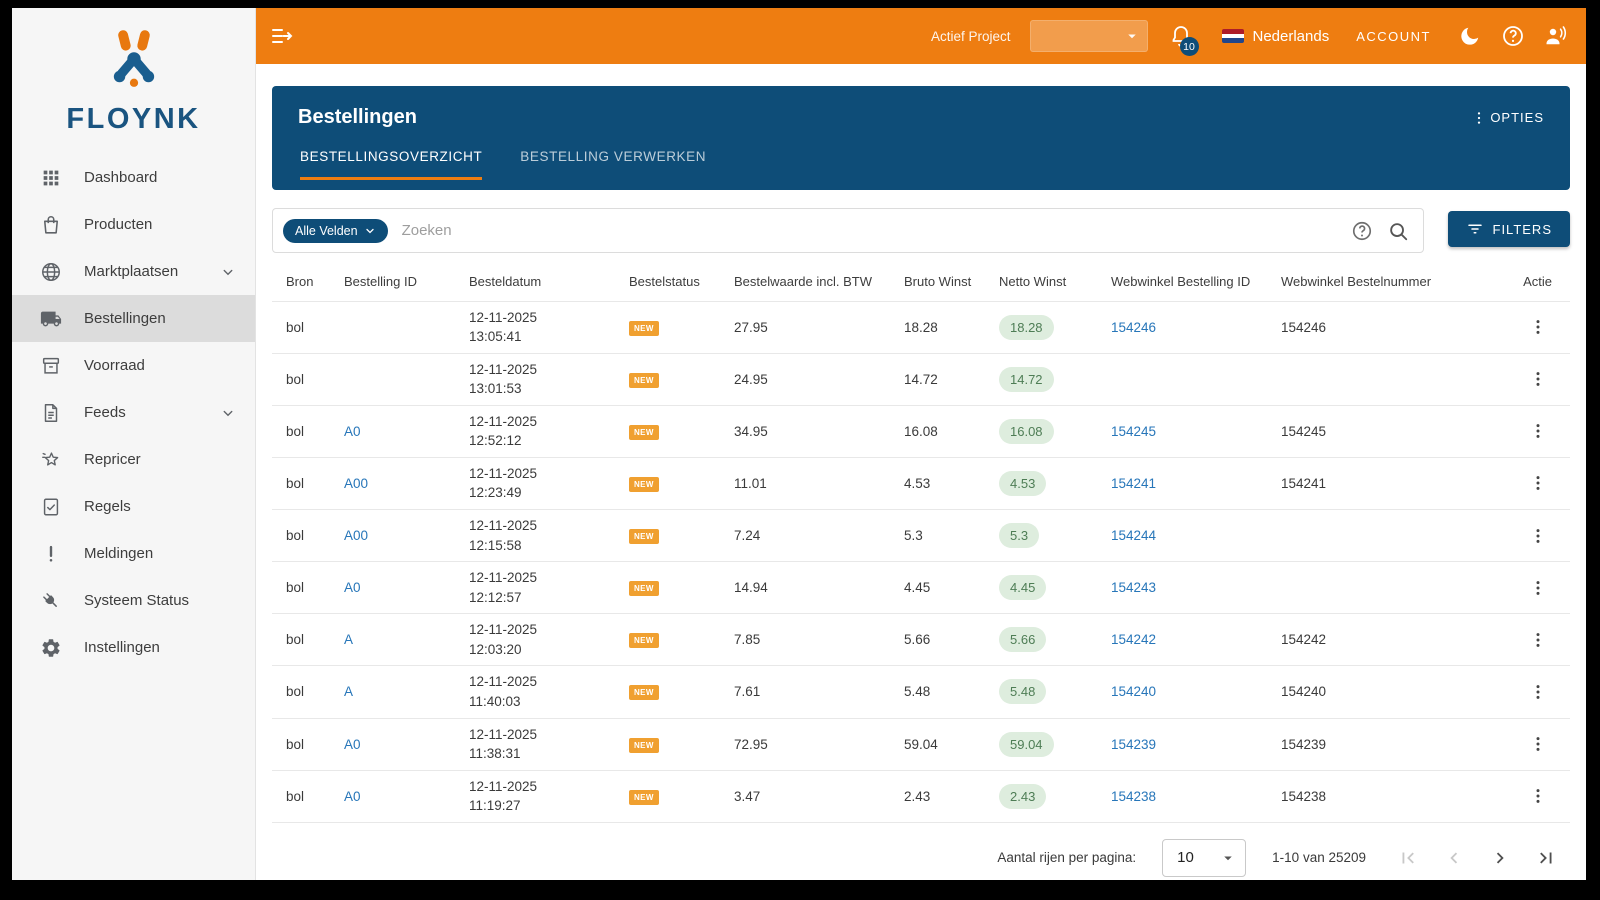 The width and height of the screenshot is (1600, 900). What do you see at coordinates (943, 483) in the screenshot?
I see `cell-bruto-winst: 4.53` at bounding box center [943, 483].